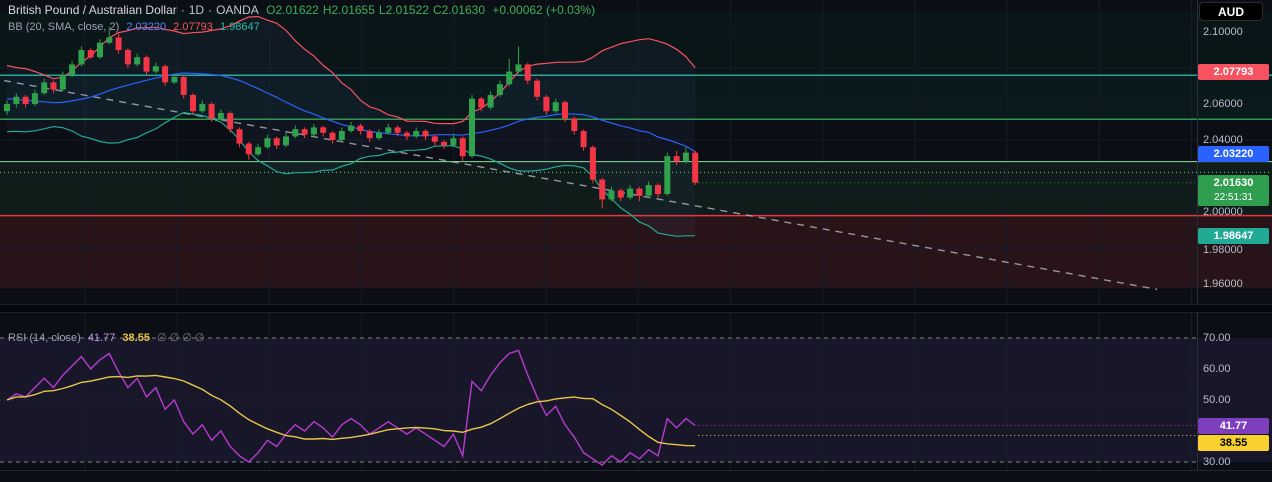 Image resolution: width=1272 pixels, height=482 pixels. What do you see at coordinates (239, 27) in the screenshot?
I see `bb-lower-value: 1.98647` at bounding box center [239, 27].